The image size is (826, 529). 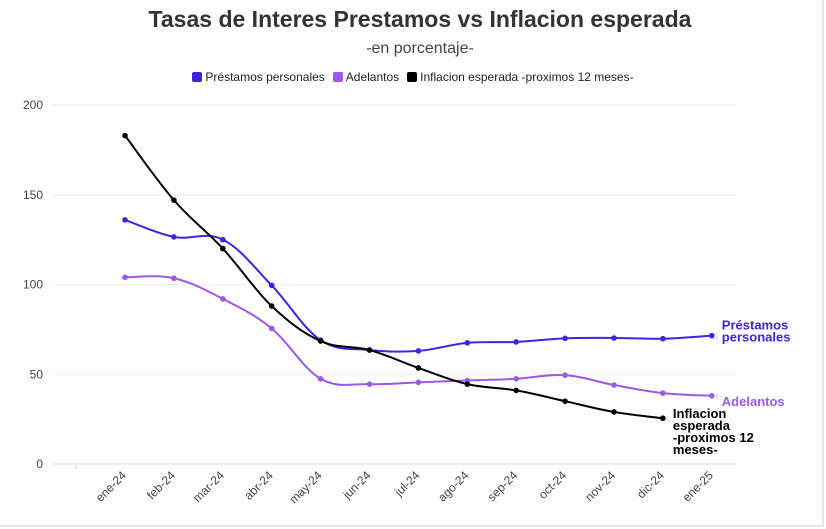 What do you see at coordinates (453, 486) in the screenshot?
I see `x-tick-label: ago-24` at bounding box center [453, 486].